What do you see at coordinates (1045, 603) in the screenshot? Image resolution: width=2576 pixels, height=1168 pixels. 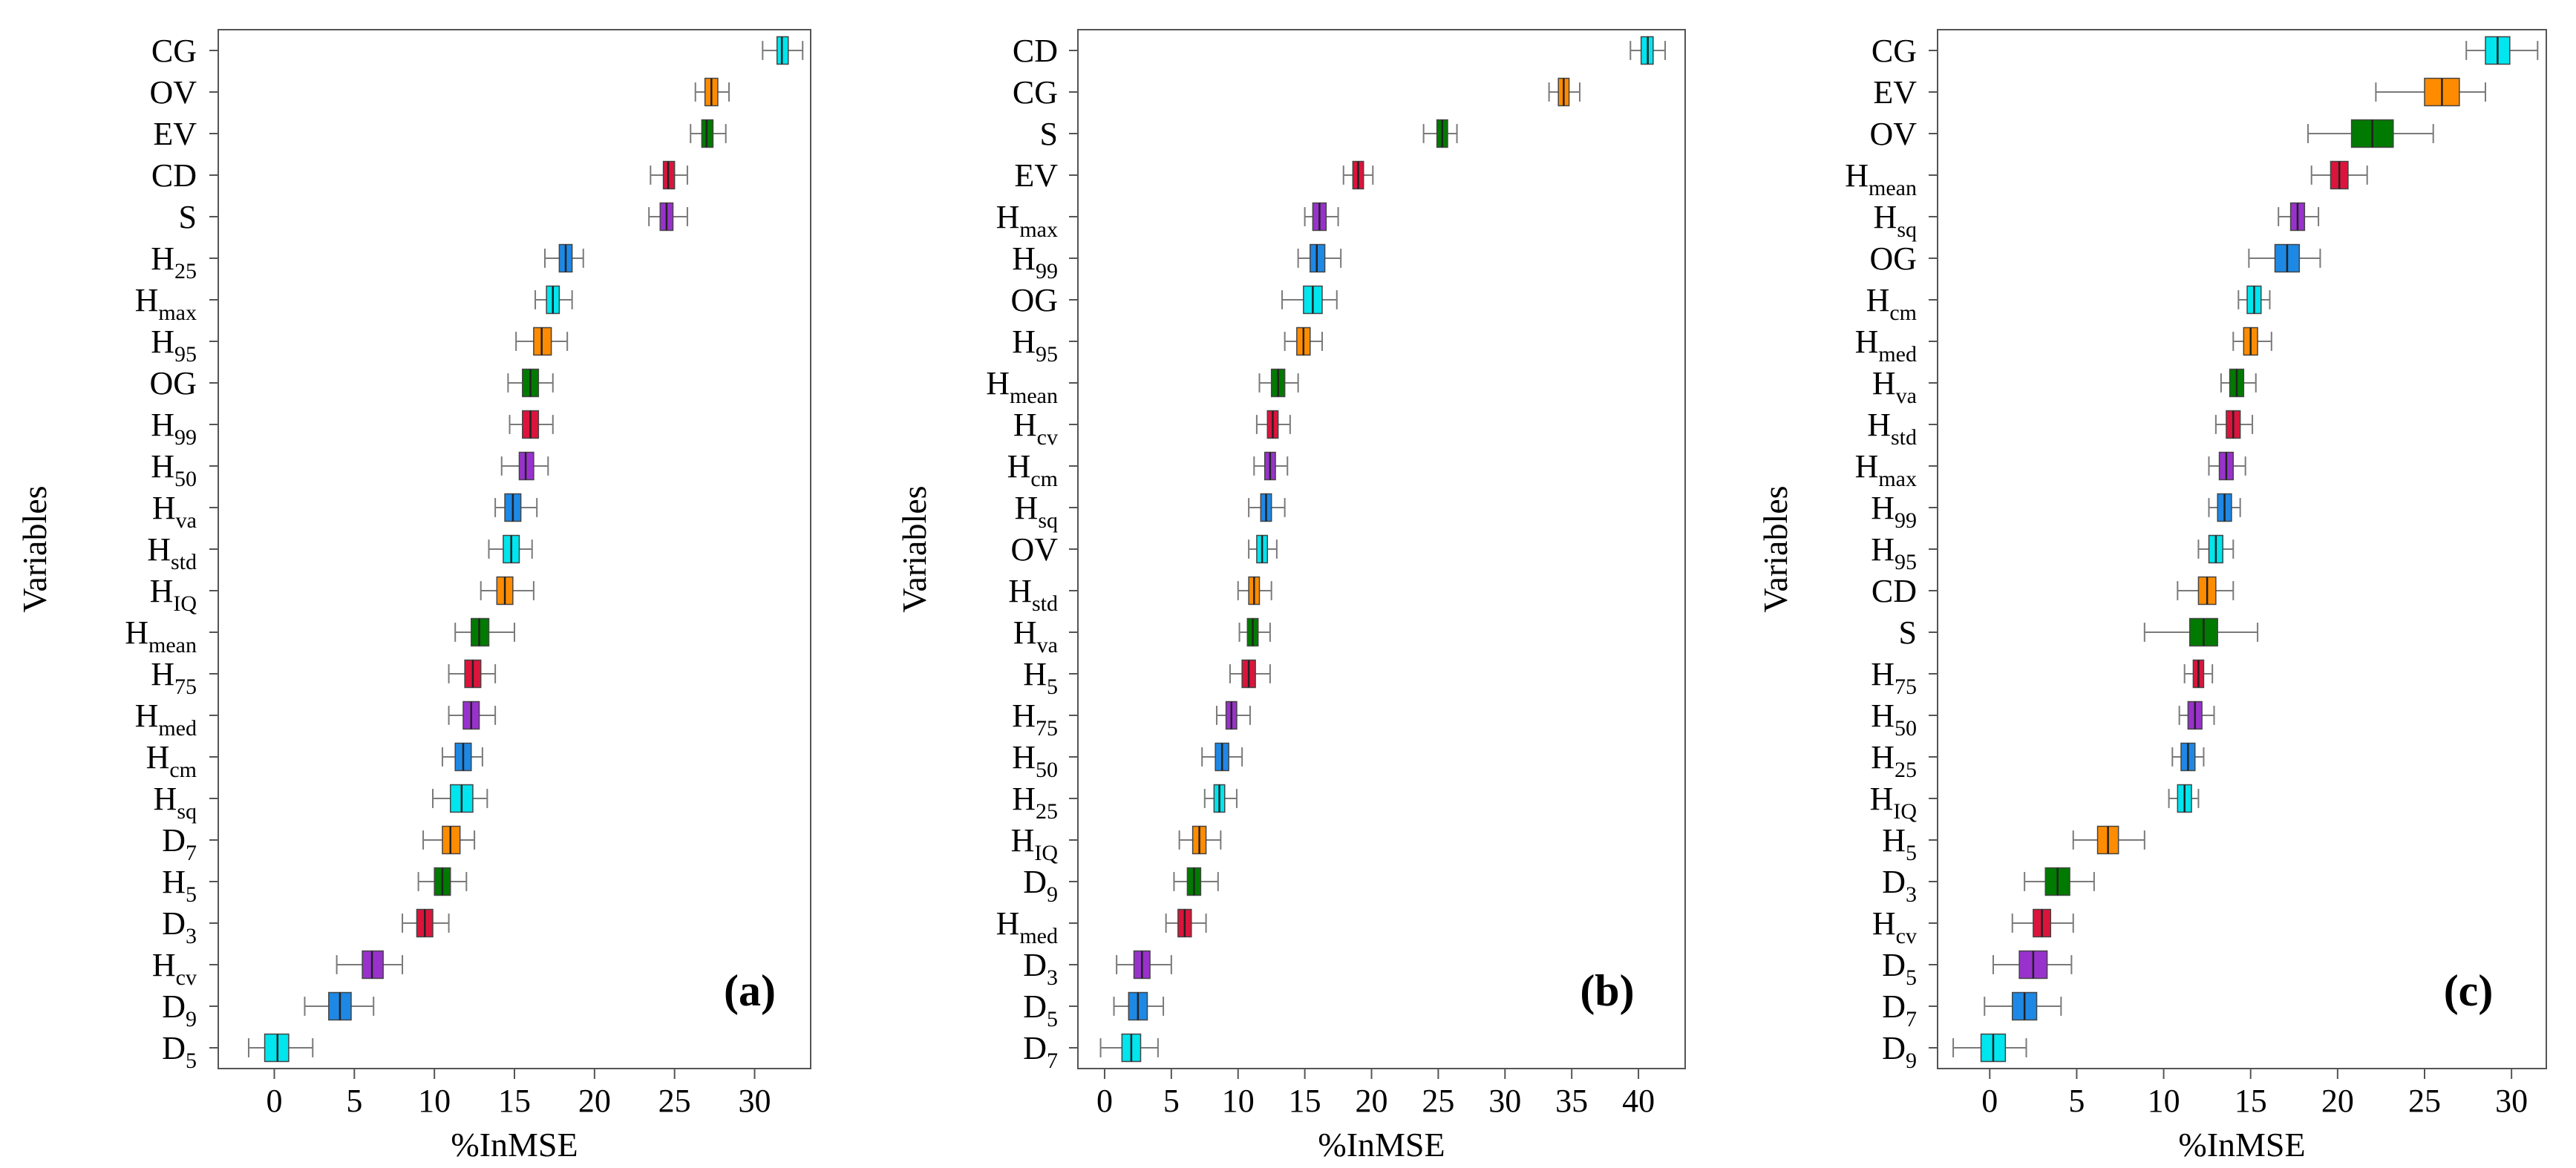 I see `variable-subscript: std` at bounding box center [1045, 603].